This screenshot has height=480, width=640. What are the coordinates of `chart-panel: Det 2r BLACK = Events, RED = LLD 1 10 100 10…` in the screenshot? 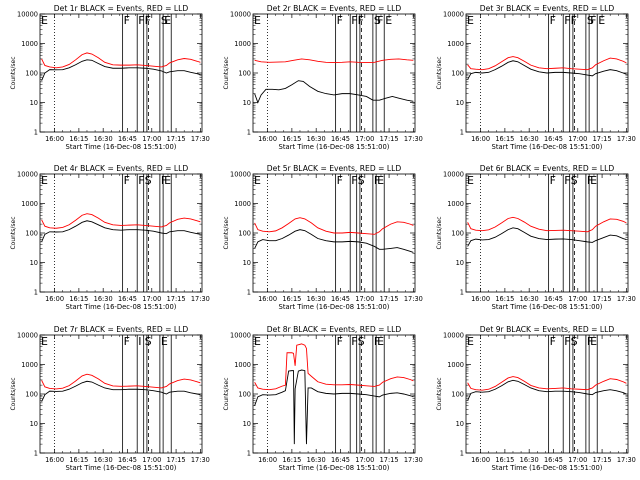 It's located at (323, 77).